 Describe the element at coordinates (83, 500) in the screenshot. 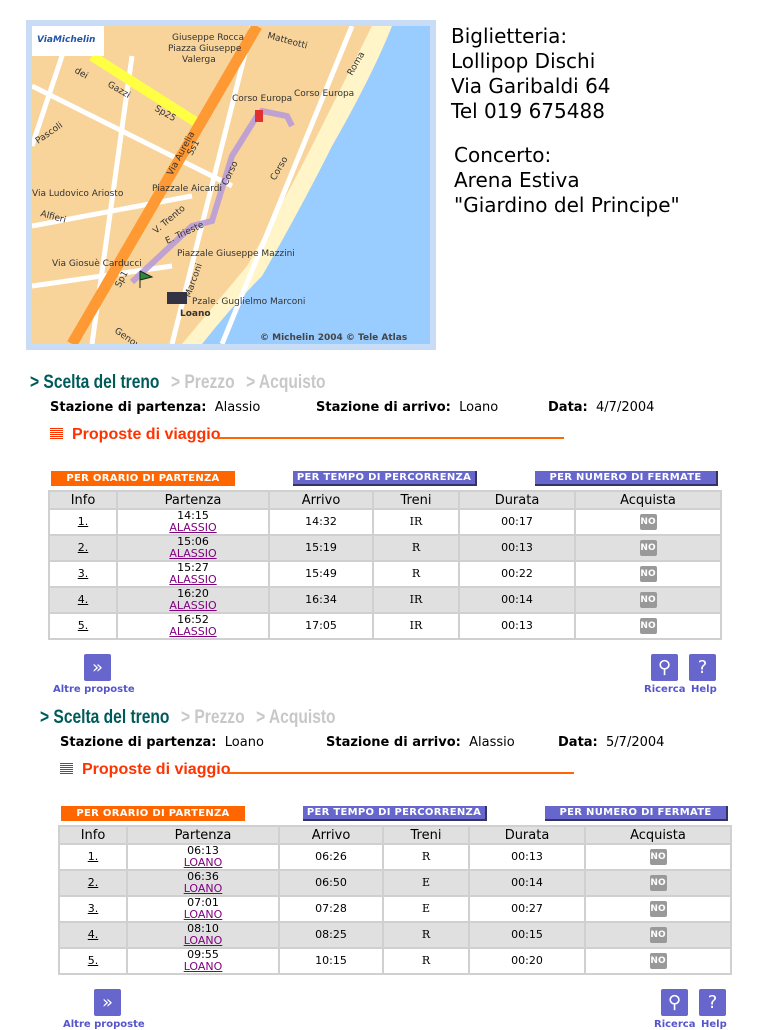

I see `column-header: Info` at that location.